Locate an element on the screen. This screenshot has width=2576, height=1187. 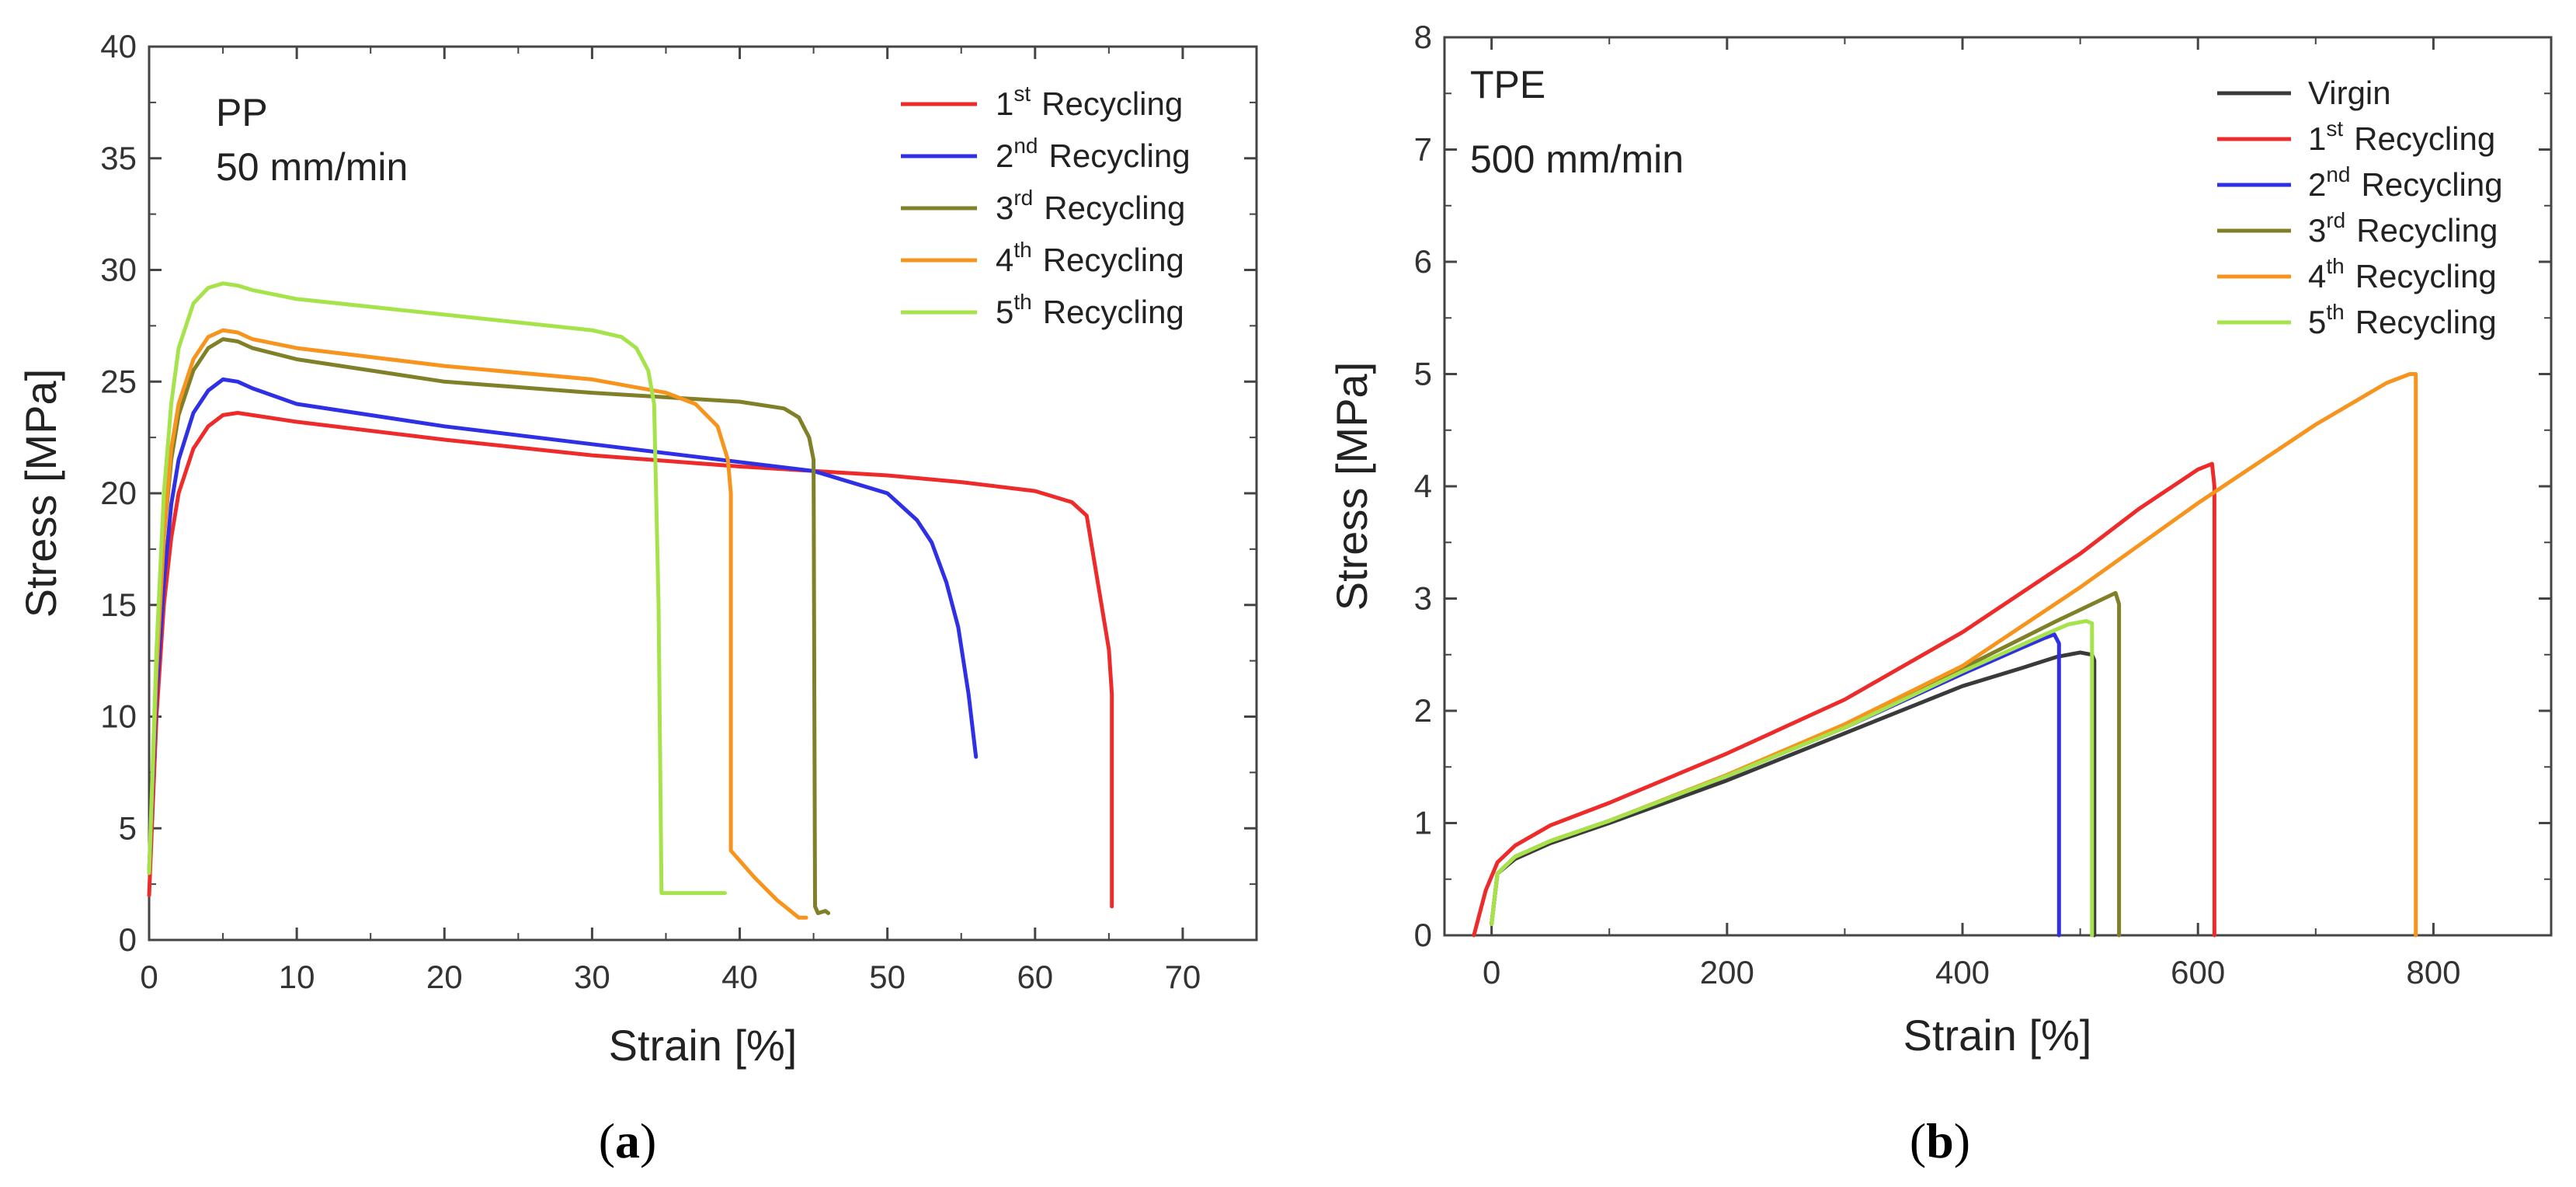
x-tick-label: 800 is located at coordinates (2433, 972).